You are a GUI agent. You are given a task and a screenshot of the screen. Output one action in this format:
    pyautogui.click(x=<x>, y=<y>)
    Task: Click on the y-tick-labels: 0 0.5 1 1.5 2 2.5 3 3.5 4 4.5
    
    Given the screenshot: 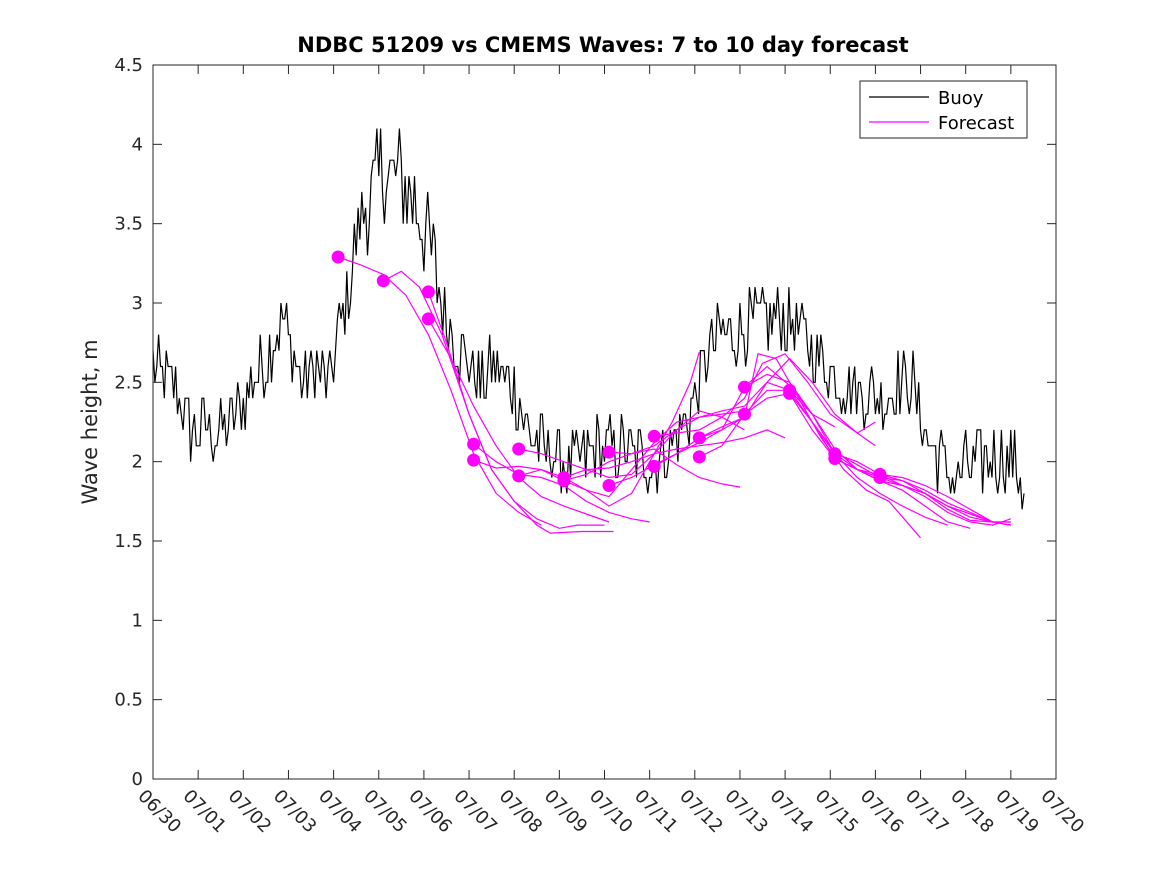 What is the action you would take?
    pyautogui.click(x=128, y=422)
    